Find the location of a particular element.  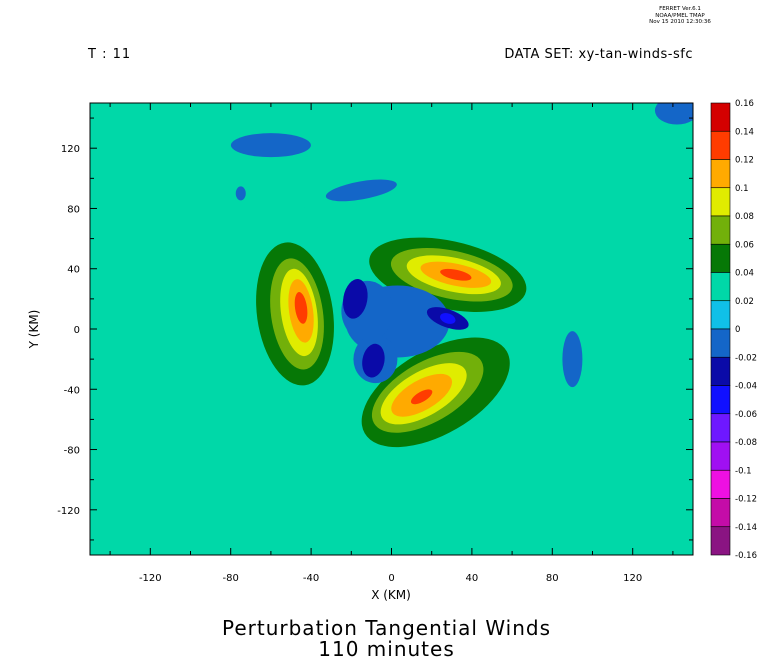

lobe-north-max is located at coordinates (456, 274).